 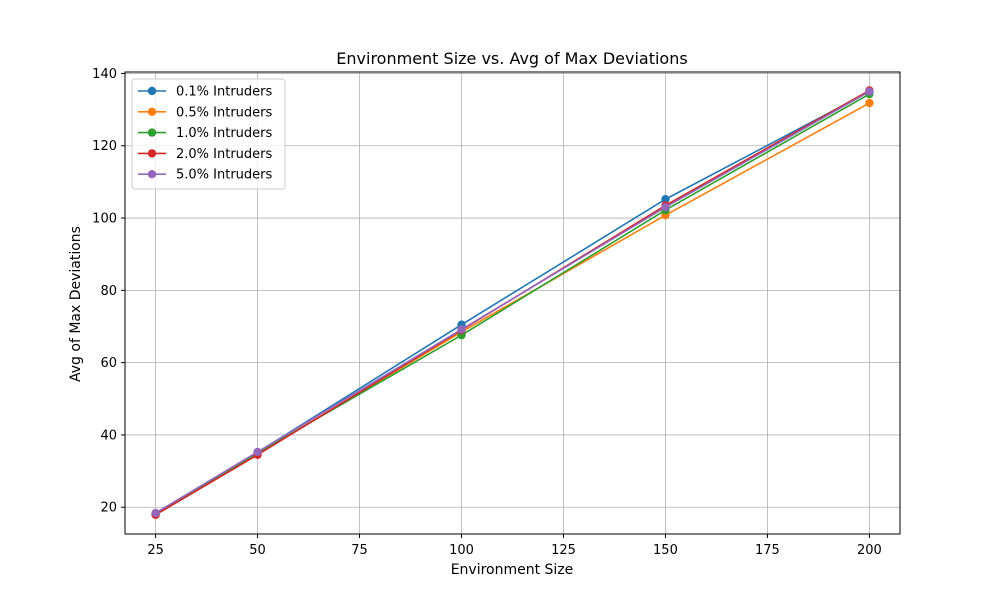 I want to click on y-tick-label: 60, so click(x=108, y=363).